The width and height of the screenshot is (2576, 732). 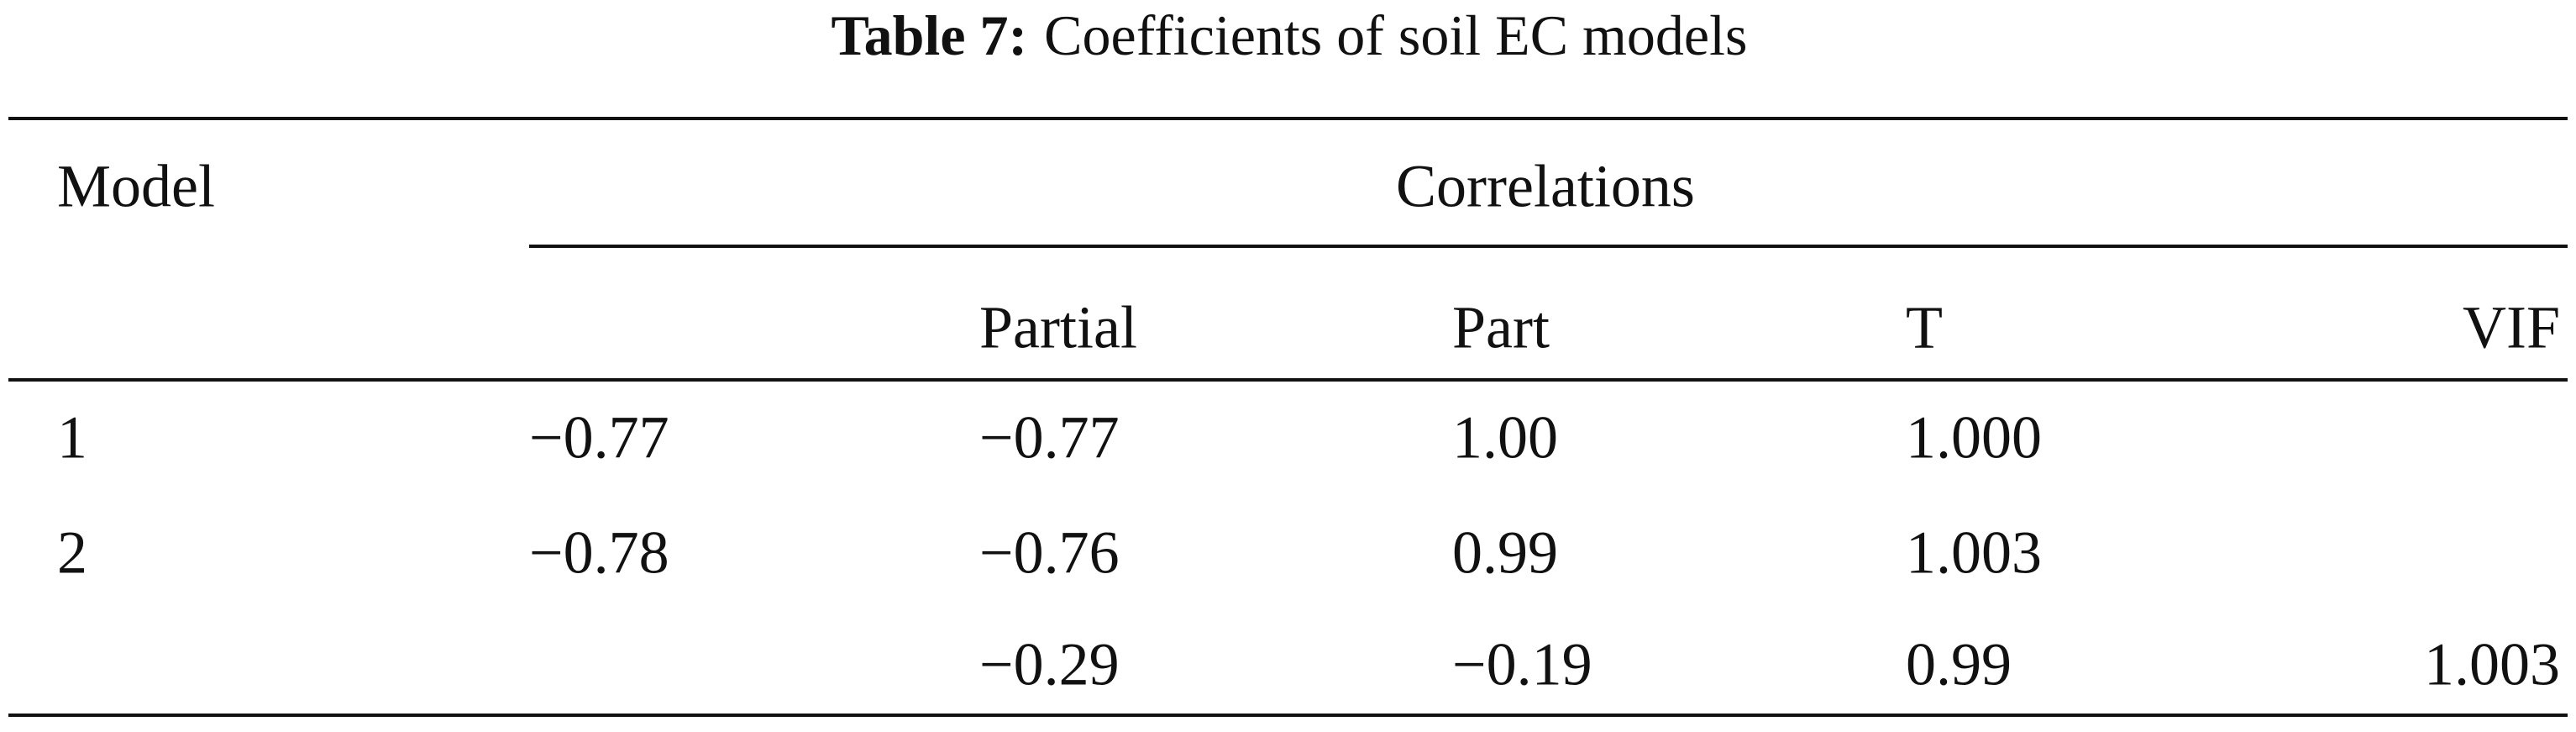 I want to click on subheader-cell: VIF, so click(x=2511, y=327).